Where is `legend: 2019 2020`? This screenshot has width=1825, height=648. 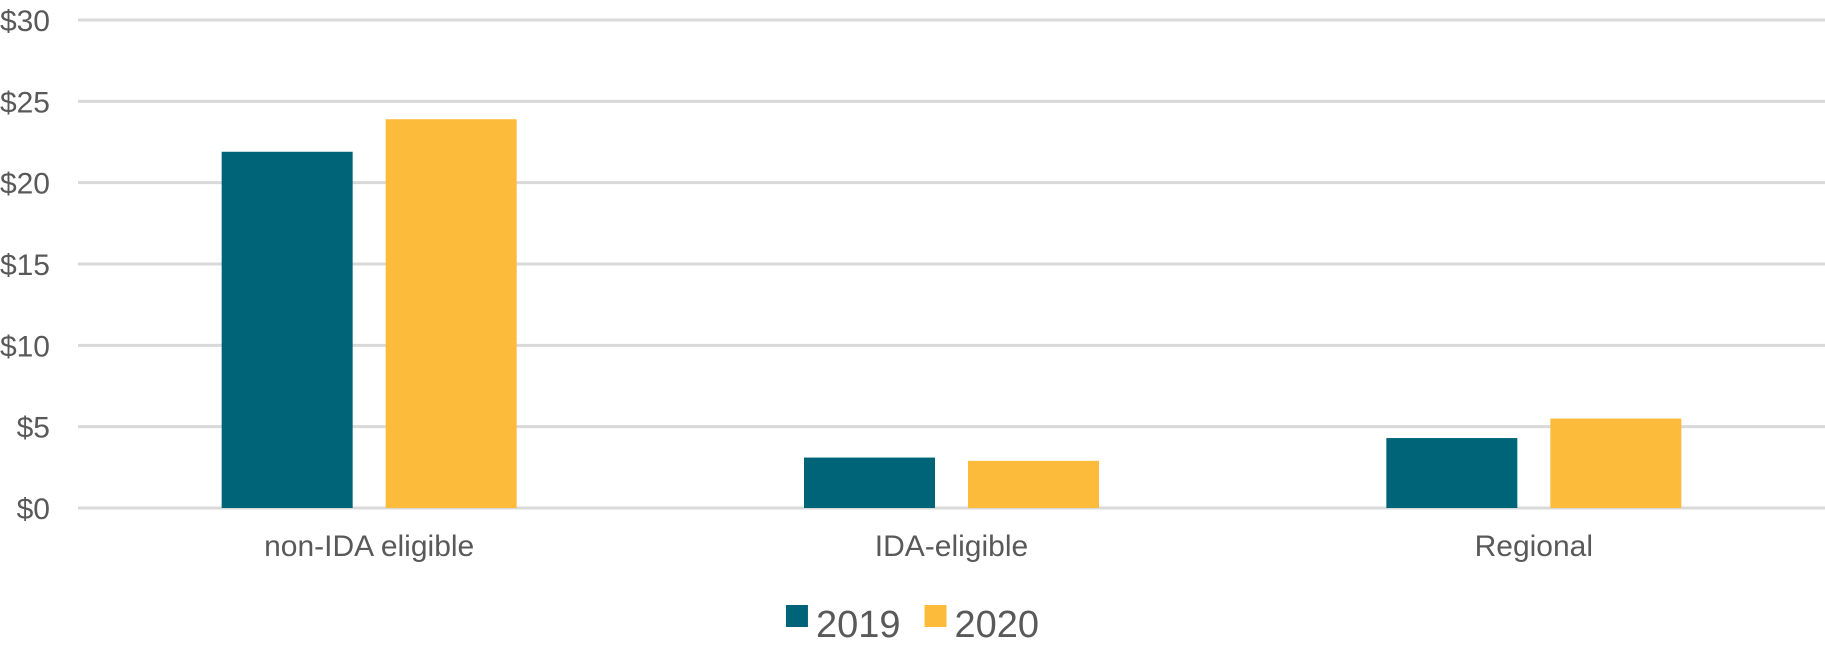 legend: 2019 2020 is located at coordinates (912, 625).